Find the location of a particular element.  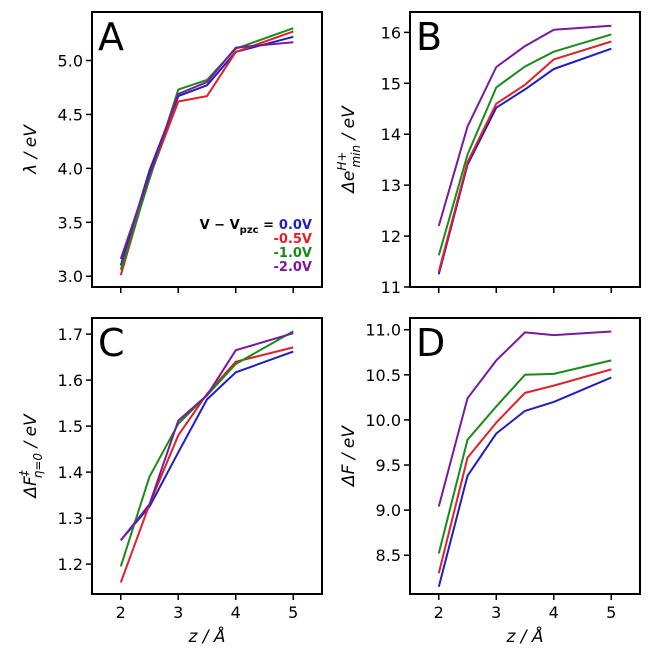

panel-letter: A is located at coordinates (111, 37).